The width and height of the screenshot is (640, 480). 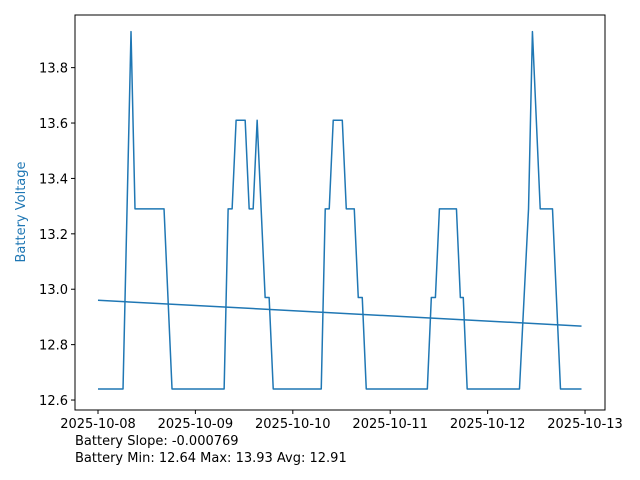 I want to click on x-tick-label: 2025-10-09, so click(x=196, y=424).